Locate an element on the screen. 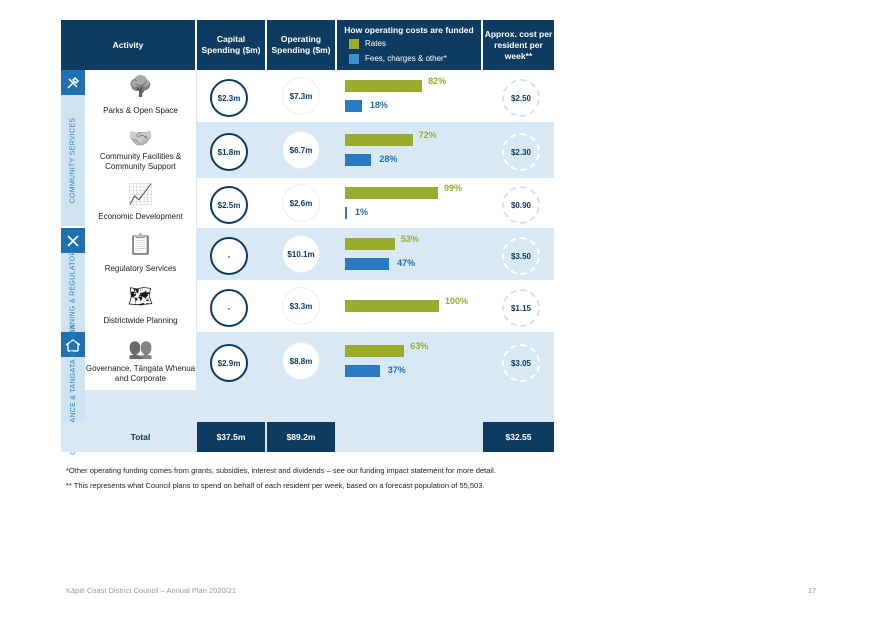  total-operating: $89.2m is located at coordinates (301, 437).